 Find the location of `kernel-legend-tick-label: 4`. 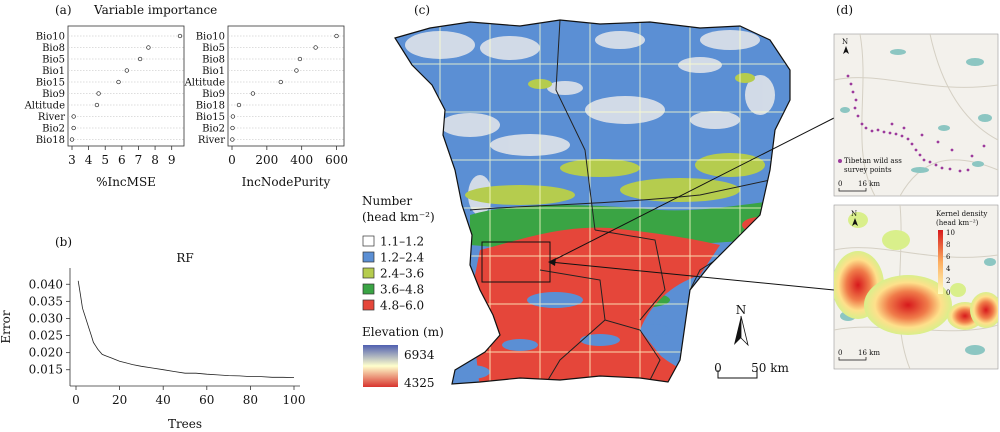

kernel-legend-tick-label: 4 is located at coordinates (948, 269).